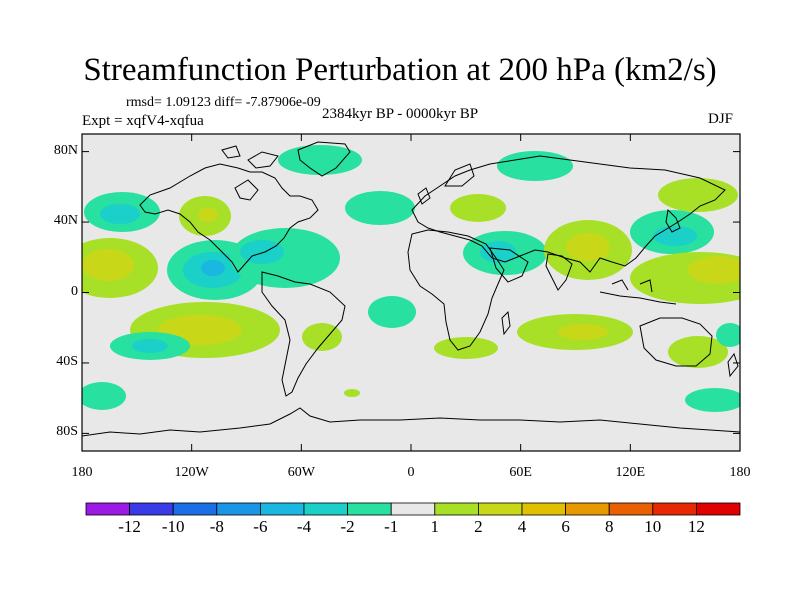 This screenshot has width=800, height=600. I want to click on coast-hudson, so click(246, 190).